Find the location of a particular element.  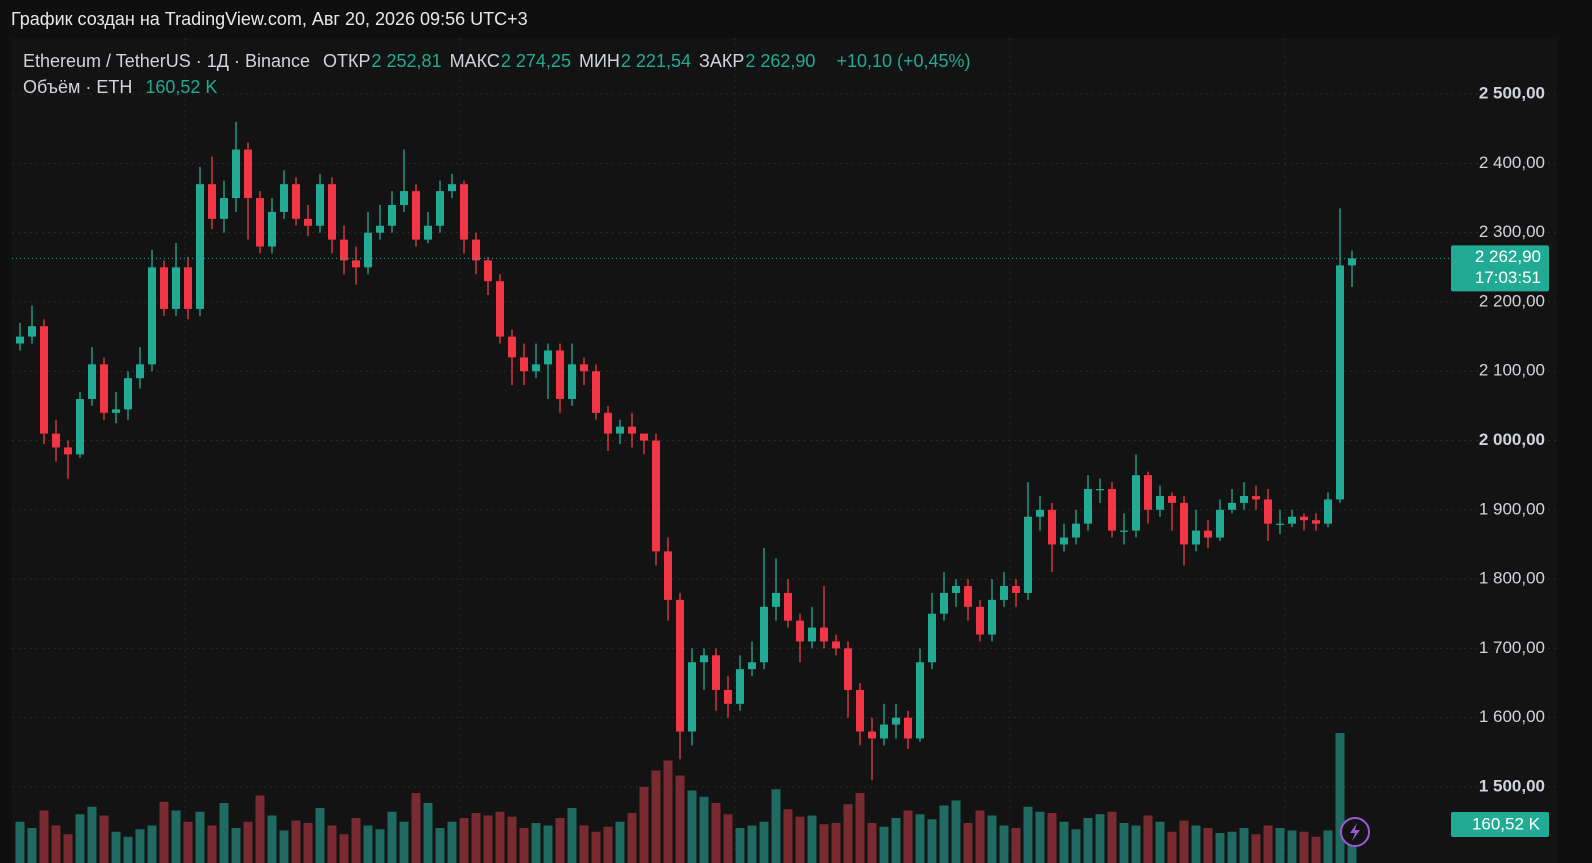

y-tick-label: 1 700,00 is located at coordinates (1512, 647).